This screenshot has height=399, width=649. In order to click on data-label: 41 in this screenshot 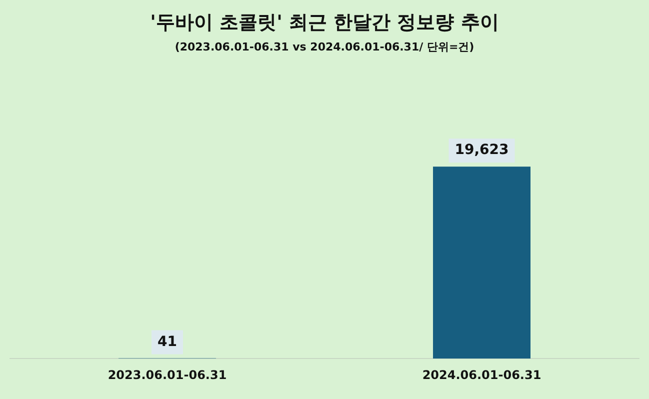, I will do `click(167, 342)`.